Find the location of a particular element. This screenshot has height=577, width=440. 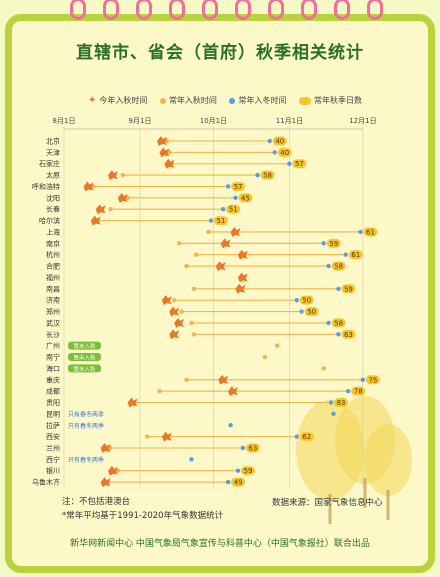

city-row: 长沙 63 is located at coordinates (201, 334).